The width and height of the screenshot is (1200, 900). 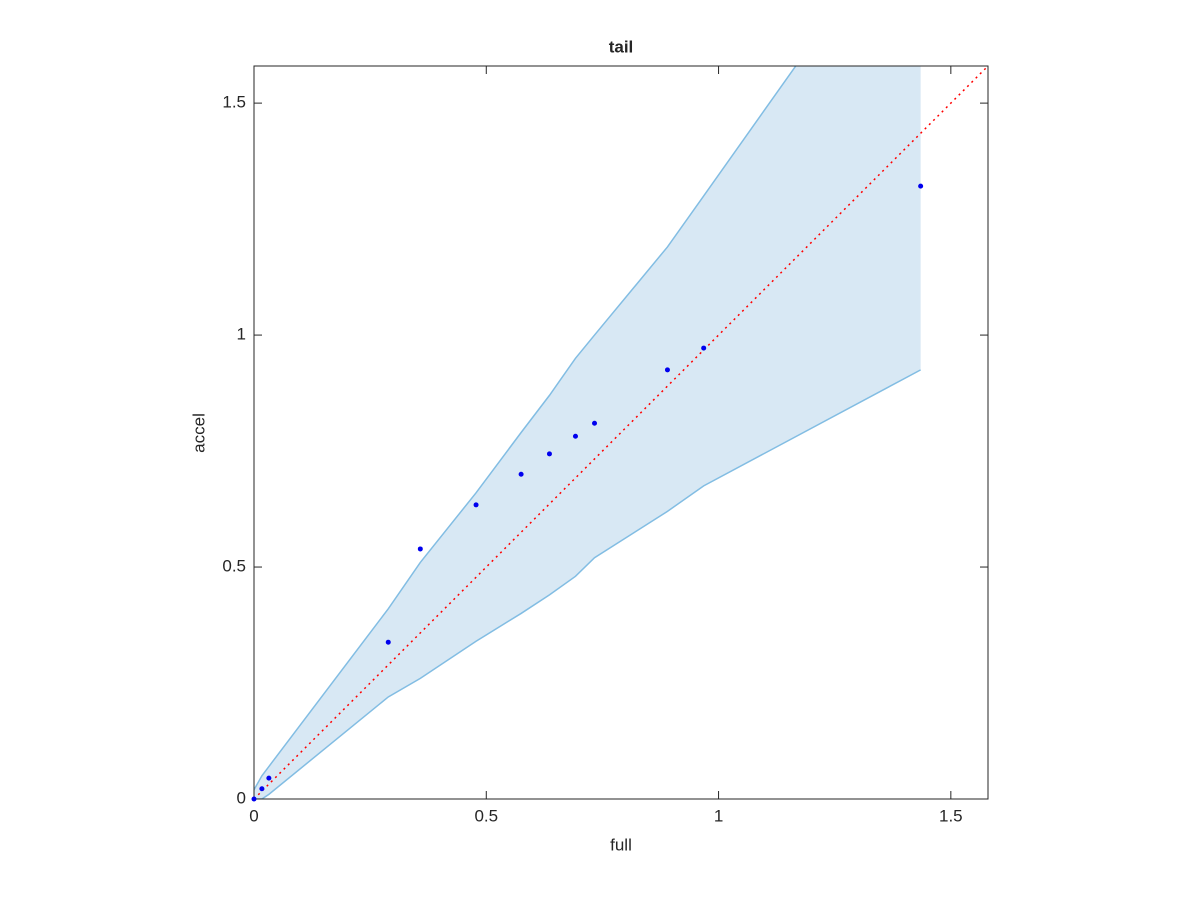 I want to click on y-tick-label: 0.5, so click(x=234, y=566).